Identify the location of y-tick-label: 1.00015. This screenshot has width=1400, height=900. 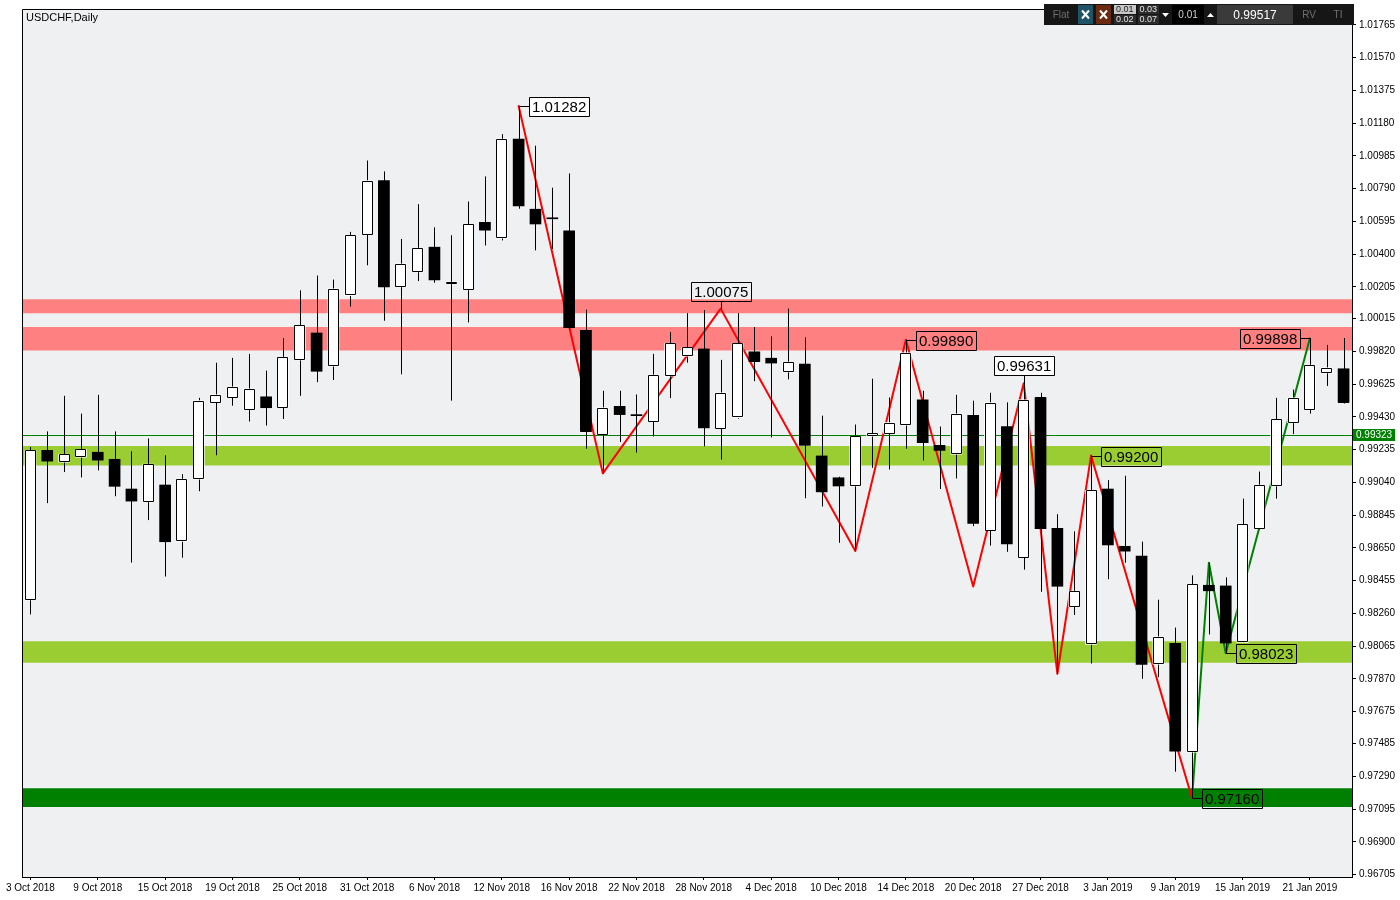
(1377, 318).